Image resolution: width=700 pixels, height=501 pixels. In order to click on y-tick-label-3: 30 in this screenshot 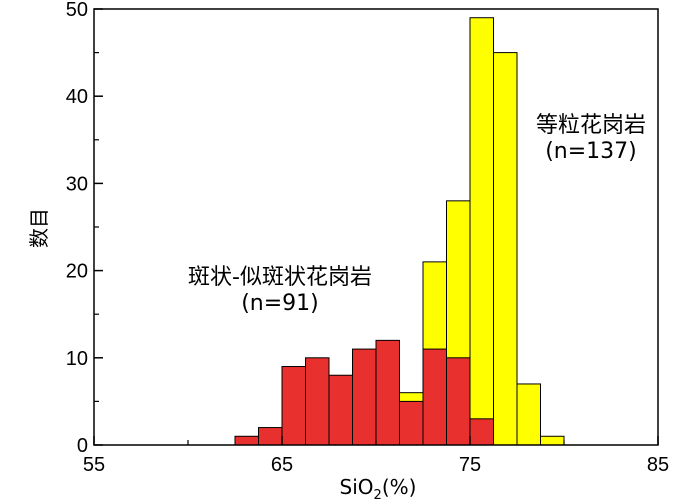, I will do `click(77, 184)`.